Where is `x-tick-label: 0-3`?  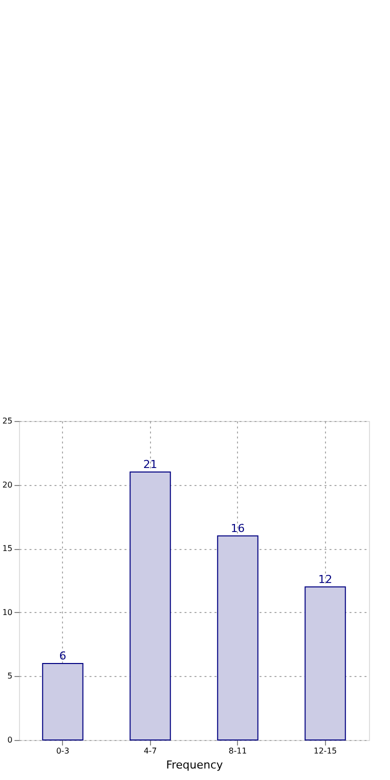 x-tick-label: 0-3 is located at coordinates (63, 751).